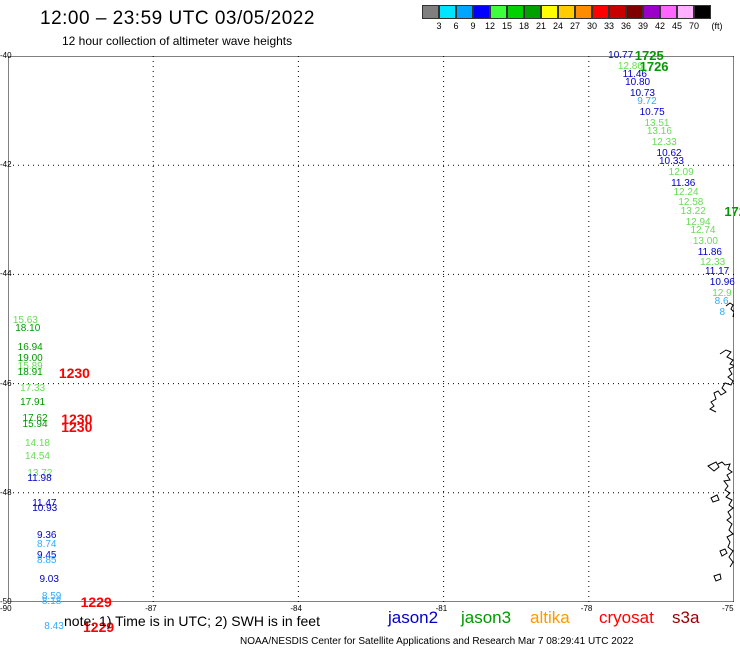  Describe the element at coordinates (35, 419) in the screenshot. I see `wave-height-value: 17.62` at that location.